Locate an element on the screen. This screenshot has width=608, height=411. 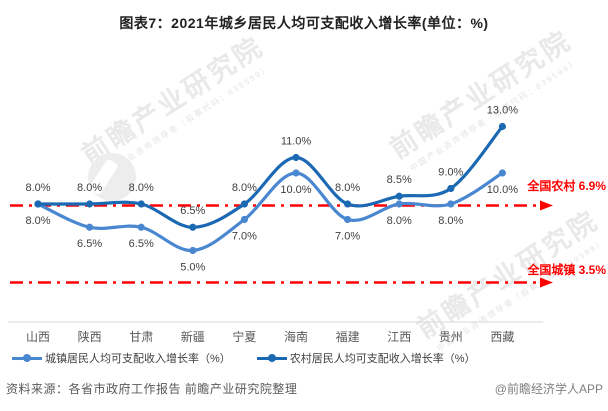
x-axis-label: 西藏 is located at coordinates (502, 337).